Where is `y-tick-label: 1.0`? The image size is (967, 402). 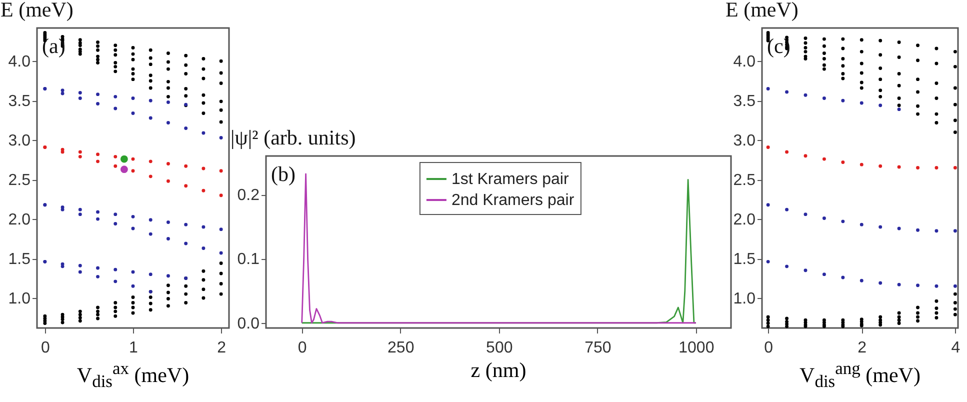
y-tick-label: 1.0 is located at coordinates (744, 299).